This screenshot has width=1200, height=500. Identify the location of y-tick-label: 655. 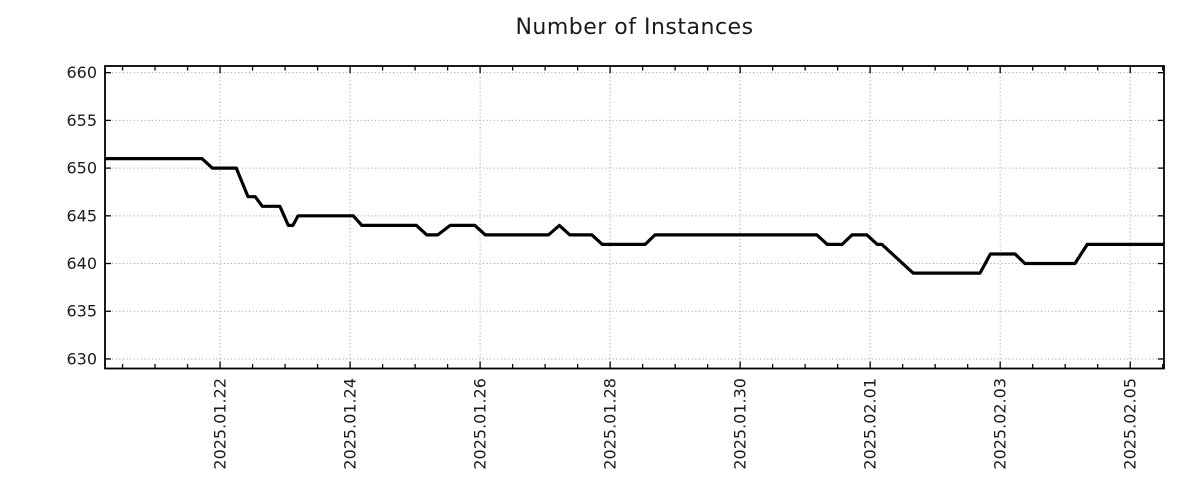
(81, 120).